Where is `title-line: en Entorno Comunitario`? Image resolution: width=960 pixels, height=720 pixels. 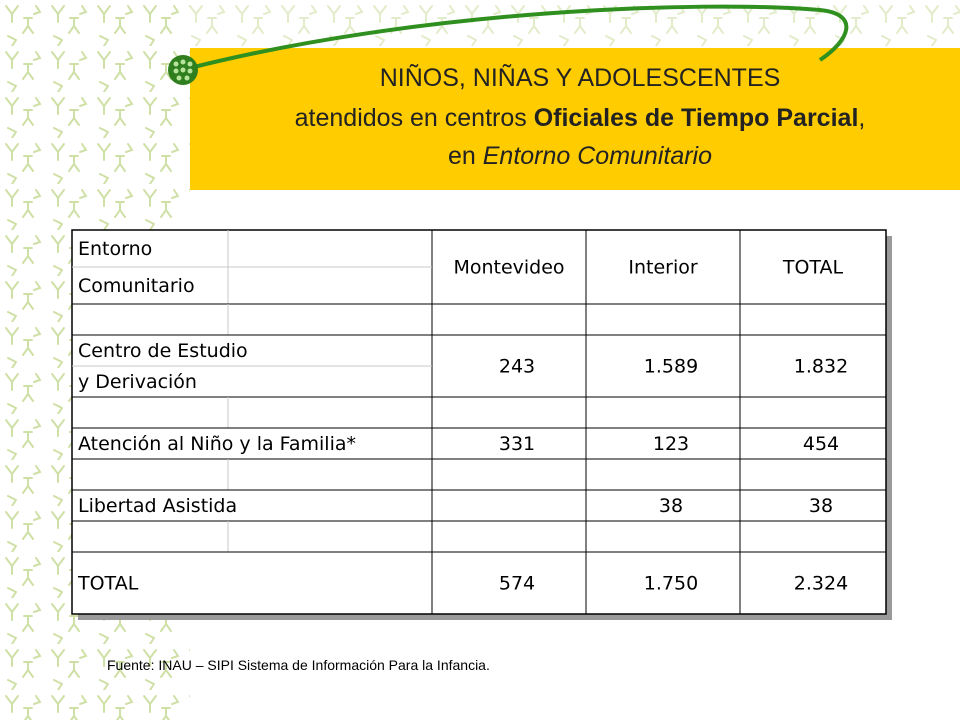
title-line: en Entorno Comunitario is located at coordinates (580, 156).